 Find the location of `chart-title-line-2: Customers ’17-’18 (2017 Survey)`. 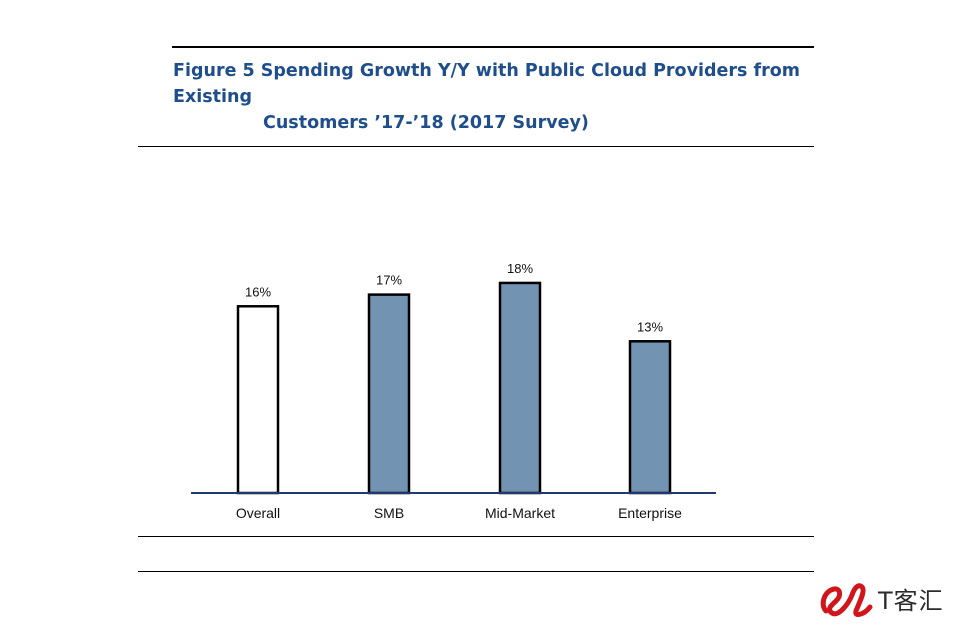

chart-title-line-2: Customers ’17-’18 (2017 Survey) is located at coordinates (426, 123).